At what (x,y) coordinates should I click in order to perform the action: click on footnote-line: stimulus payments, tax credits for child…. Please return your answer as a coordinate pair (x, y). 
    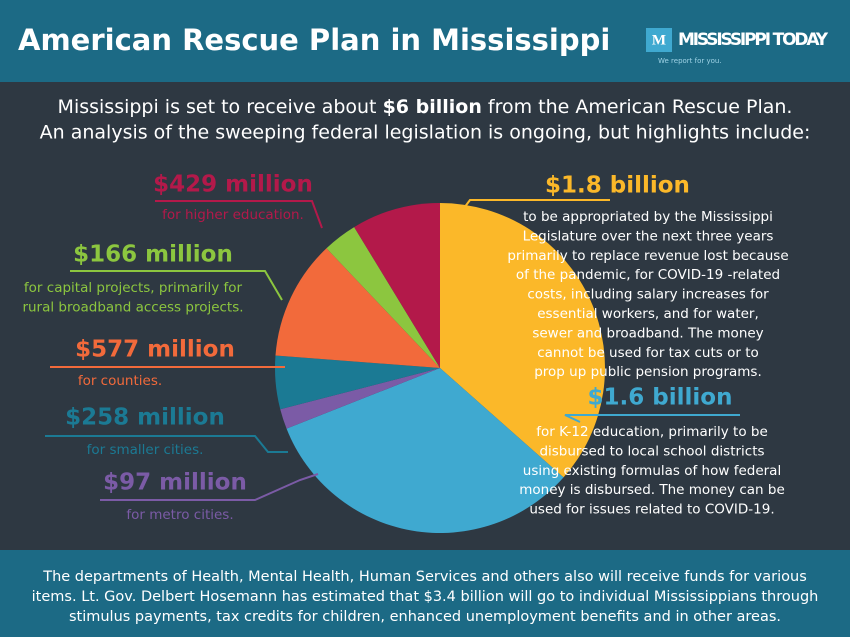
    Looking at the image, I should click on (425, 617).